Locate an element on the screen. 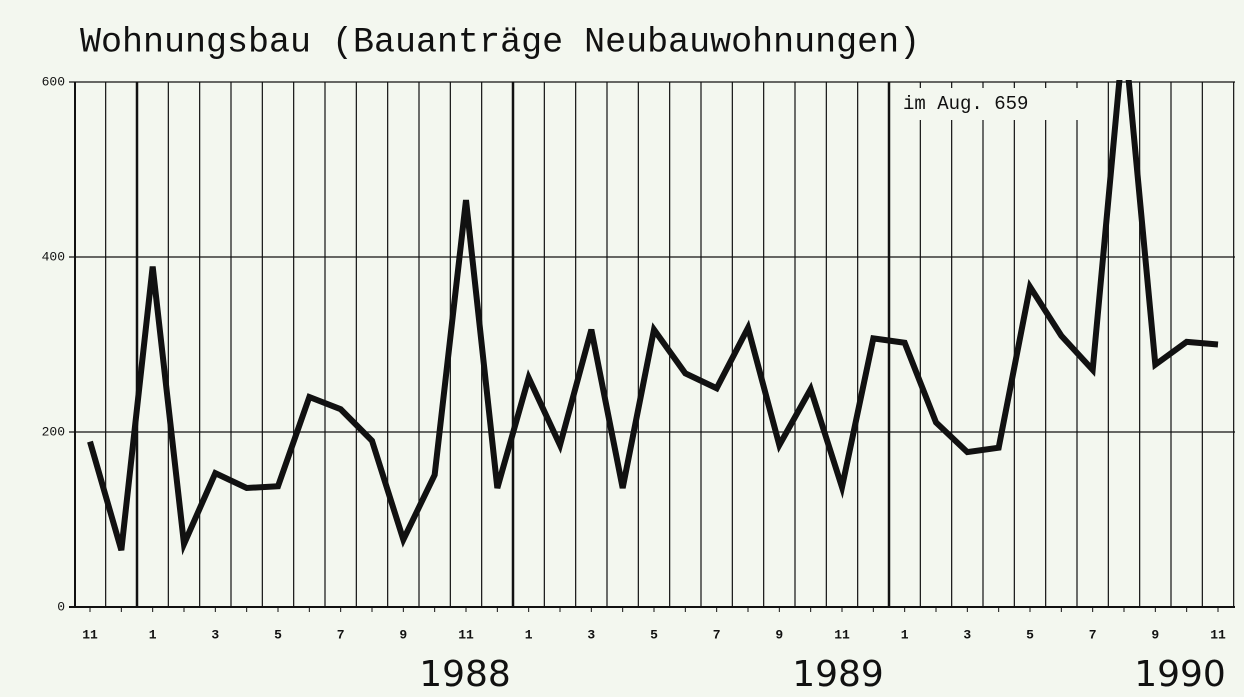  year-label: 1988 is located at coordinates (465, 674).